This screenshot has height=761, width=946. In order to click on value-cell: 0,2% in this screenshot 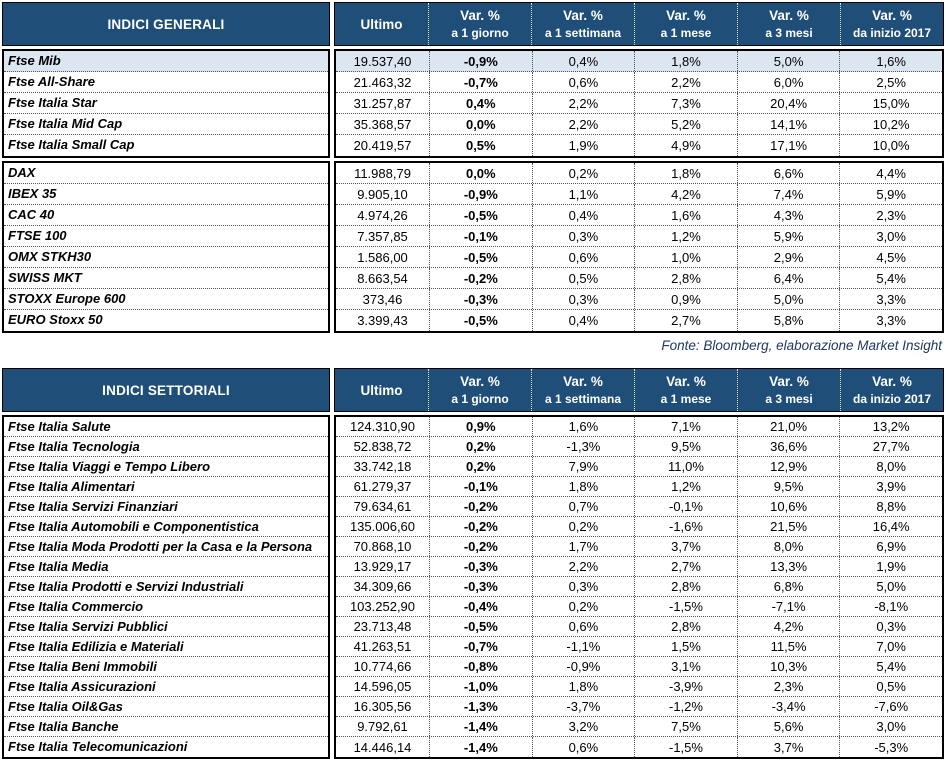, I will do `click(584, 606)`.